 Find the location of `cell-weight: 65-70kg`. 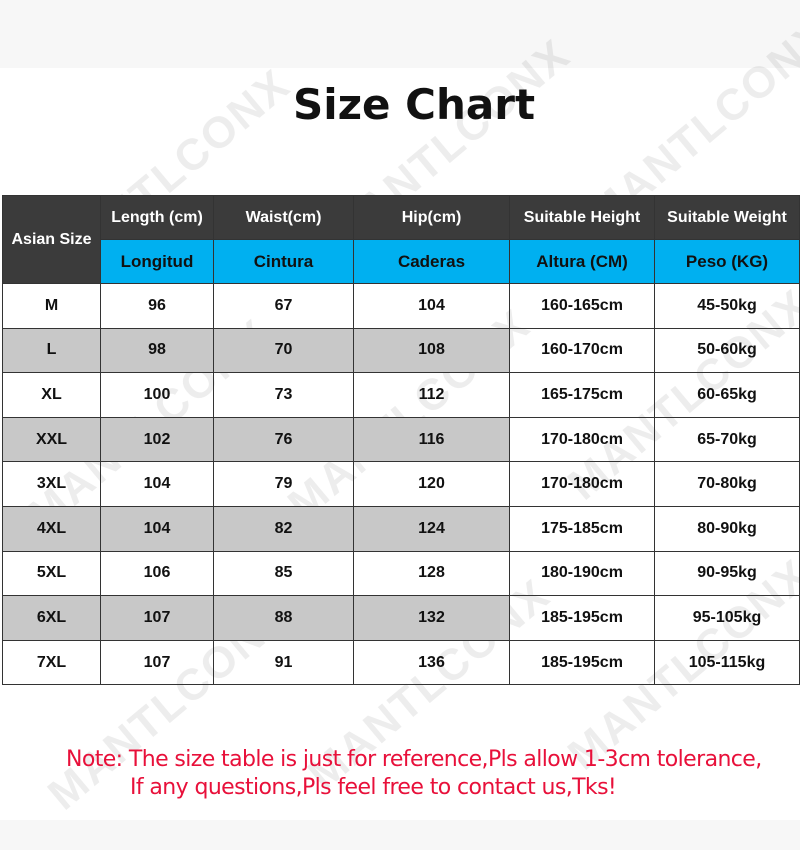

cell-weight: 65-70kg is located at coordinates (727, 439).